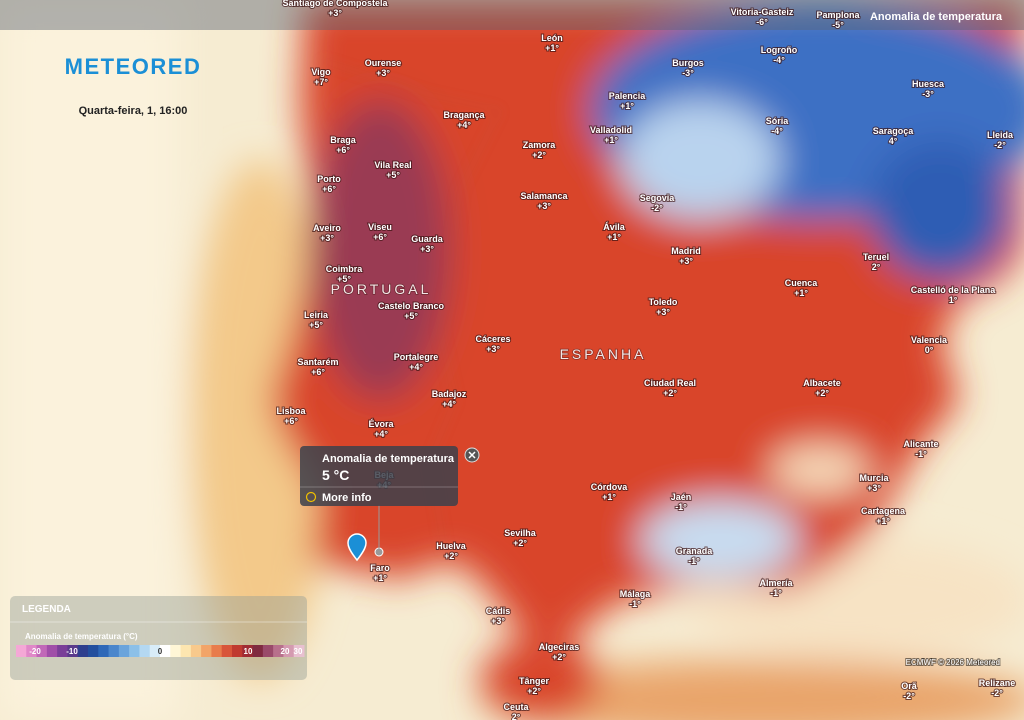 This screenshot has height=720, width=1024. Describe the element at coordinates (544, 196) in the screenshot. I see `city-name: Salamanca` at that location.